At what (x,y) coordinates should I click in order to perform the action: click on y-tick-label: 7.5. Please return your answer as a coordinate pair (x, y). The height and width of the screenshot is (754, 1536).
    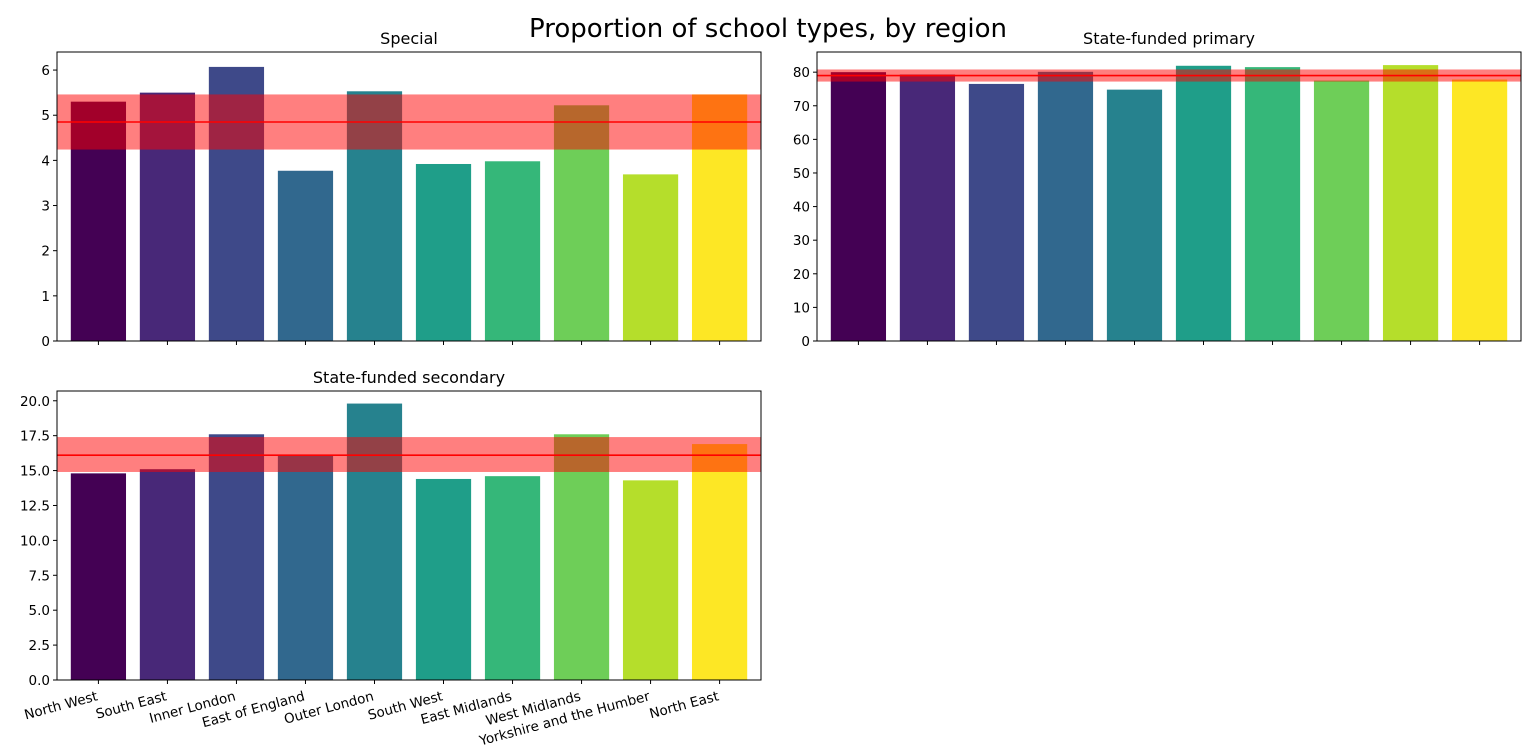
    Looking at the image, I should click on (39, 576).